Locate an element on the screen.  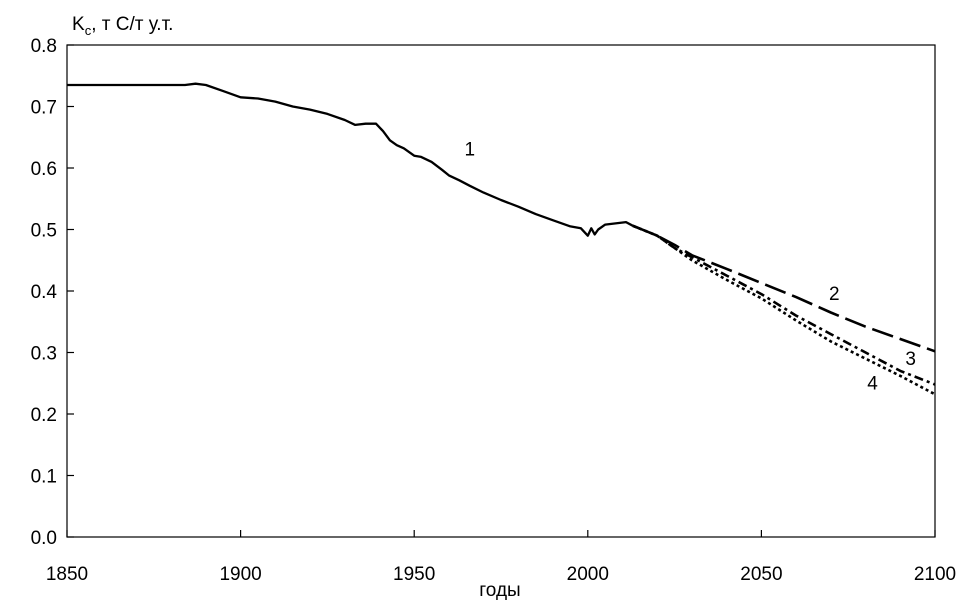
y-tick-label: 0.7 is located at coordinates (44, 108).